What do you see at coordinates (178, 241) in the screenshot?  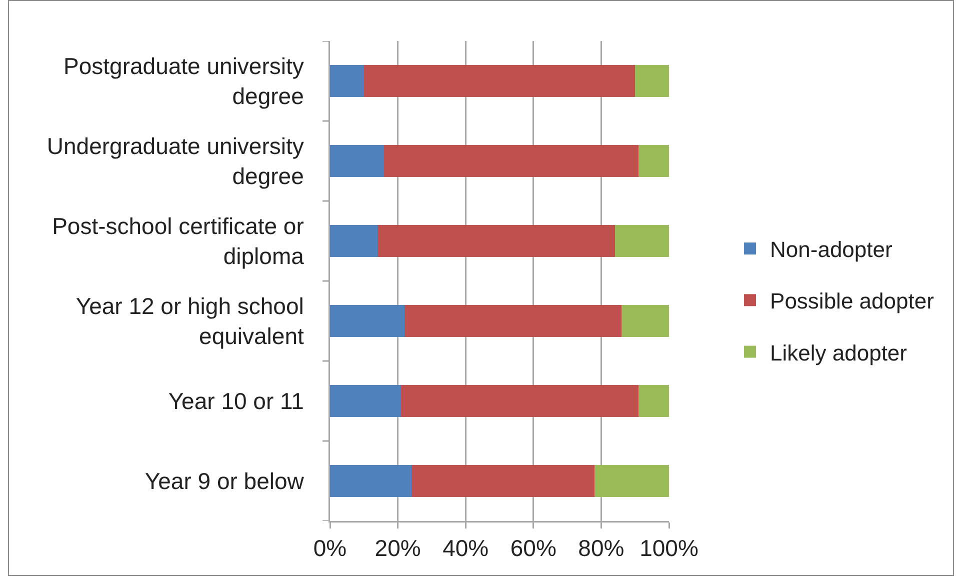 I see `y-tick-label: Post-school certificate or diploma` at bounding box center [178, 241].